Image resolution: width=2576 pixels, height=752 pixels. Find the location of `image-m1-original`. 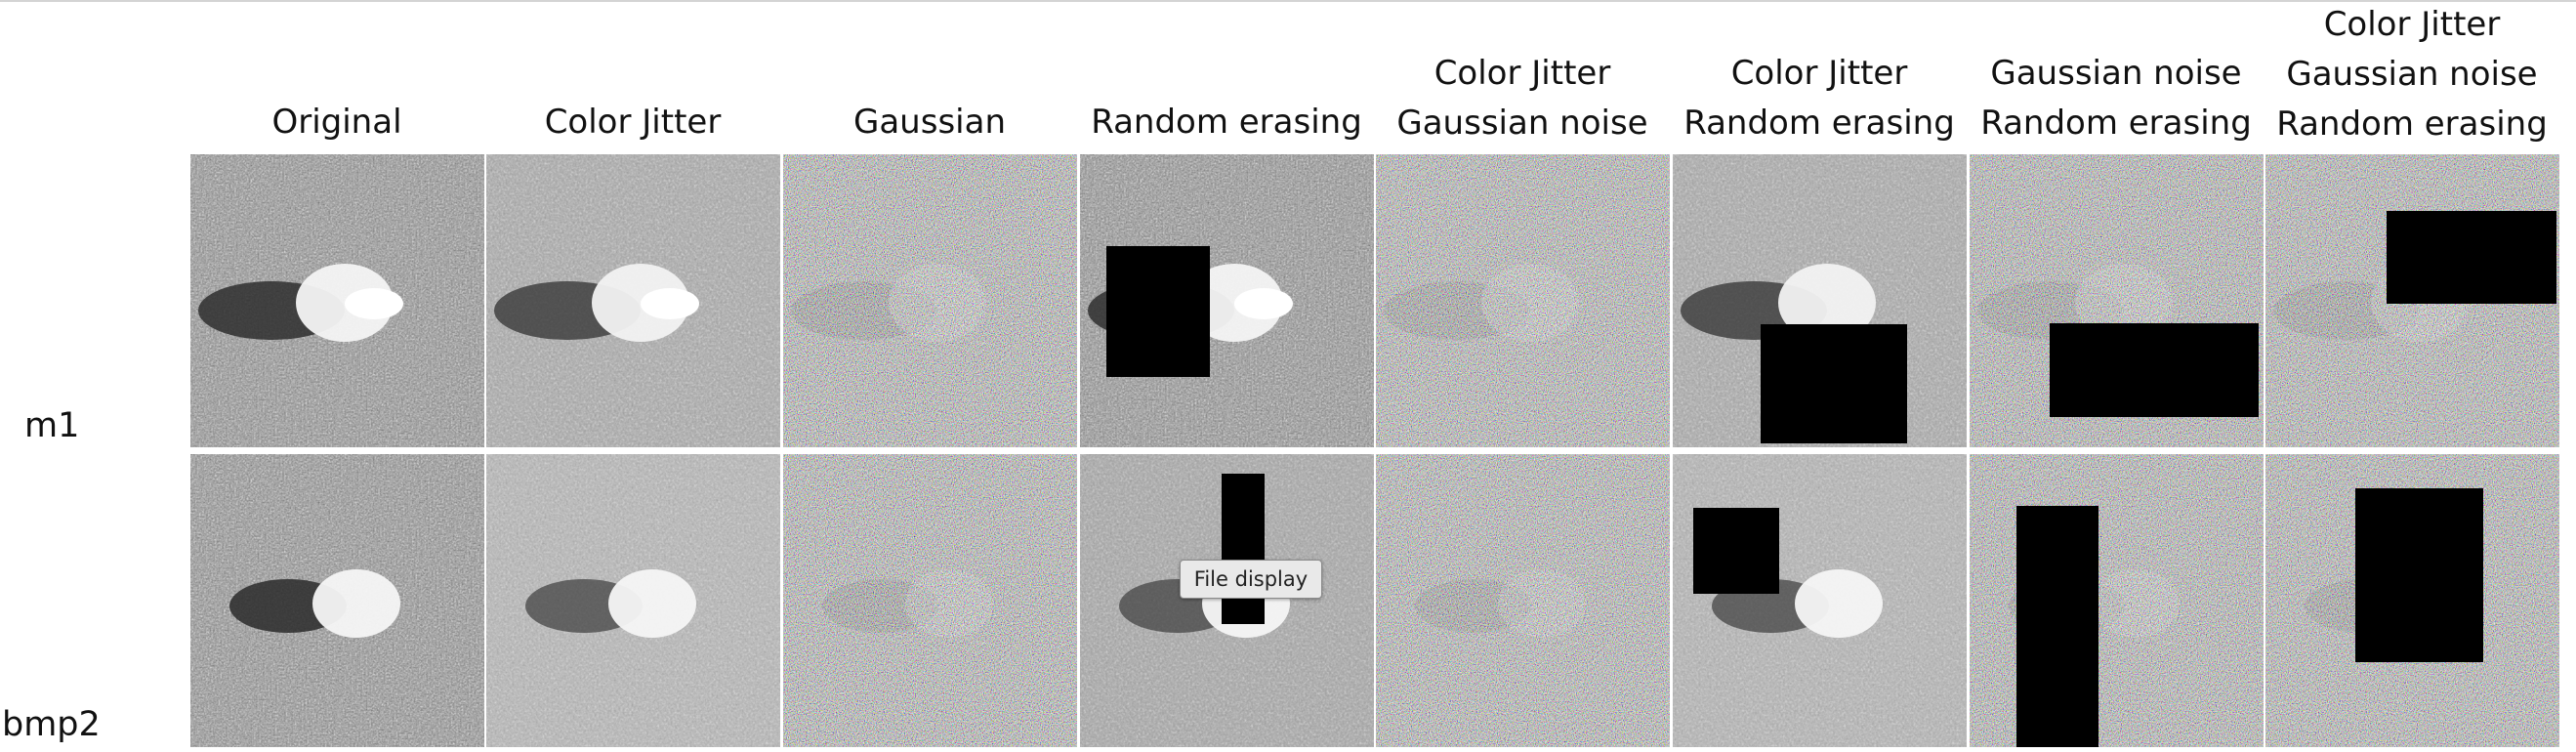

image-m1-original is located at coordinates (337, 301).